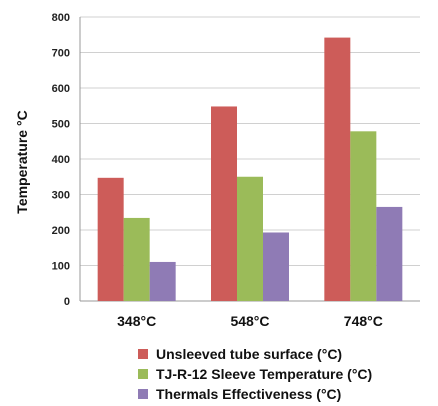 This screenshot has width=438, height=406. Describe the element at coordinates (22, 161) in the screenshot. I see `y-axis-label: Temperature °C` at that location.